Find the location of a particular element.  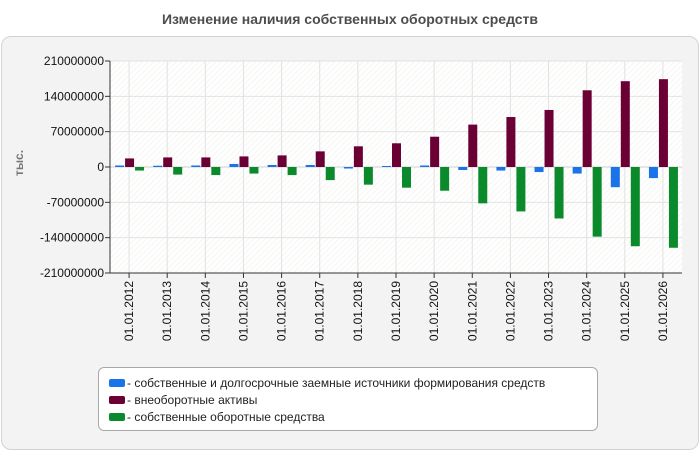

x-tick-label: 01.01.2021 is located at coordinates (472, 311).